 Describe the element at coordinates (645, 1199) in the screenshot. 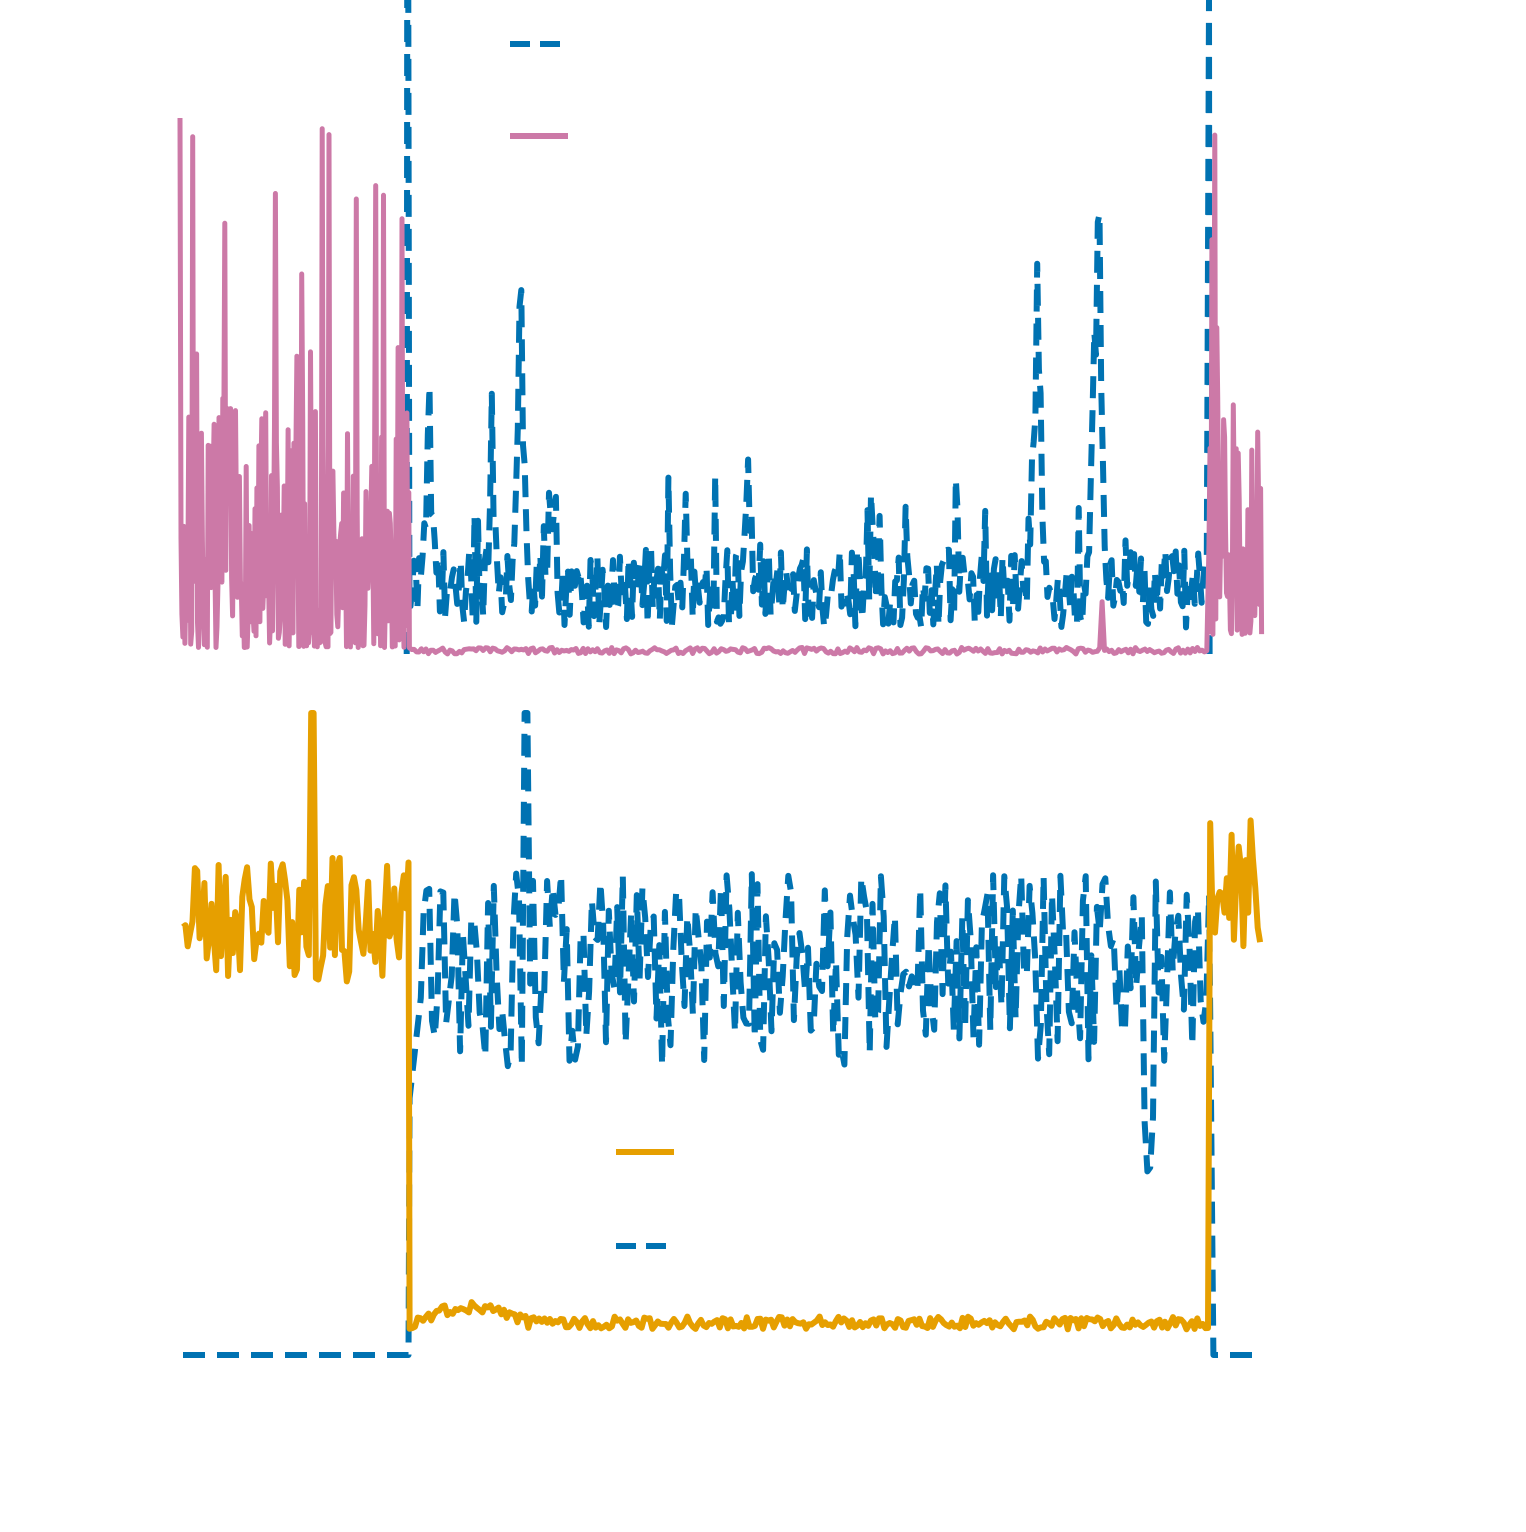

I see `bottom-panel-legend` at that location.